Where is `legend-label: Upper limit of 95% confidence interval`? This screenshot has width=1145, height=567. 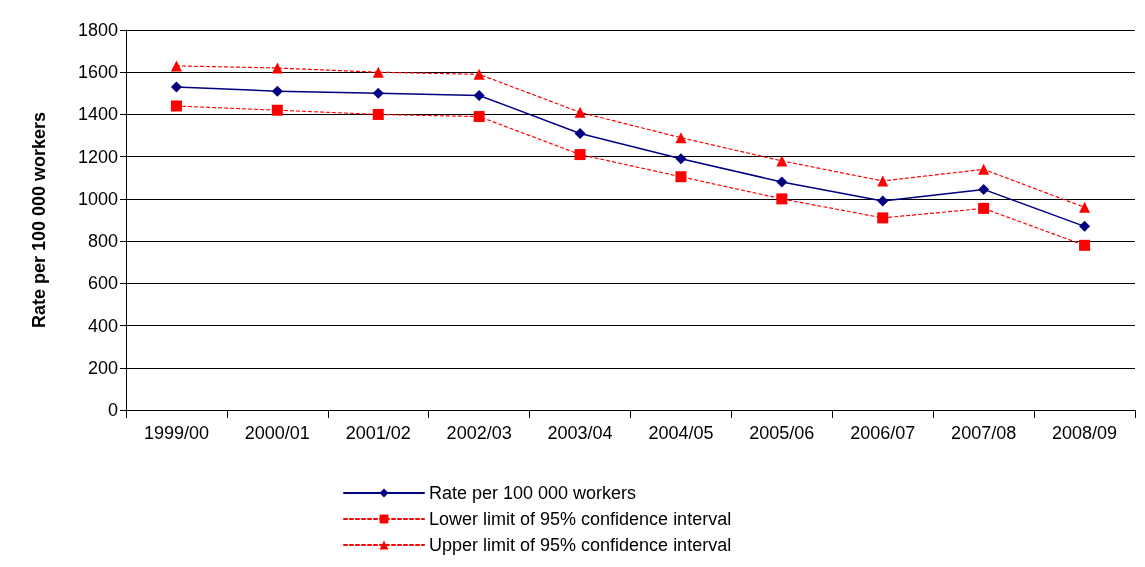
legend-label: Upper limit of 95% confidence interval is located at coordinates (580, 545).